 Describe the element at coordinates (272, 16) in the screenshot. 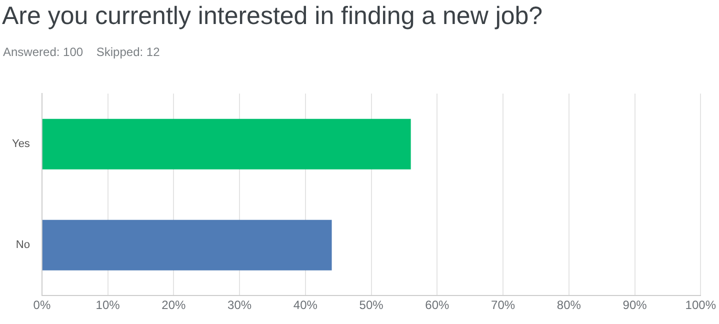

I see `chart-title: Are you currently interested in finding a new job?` at that location.